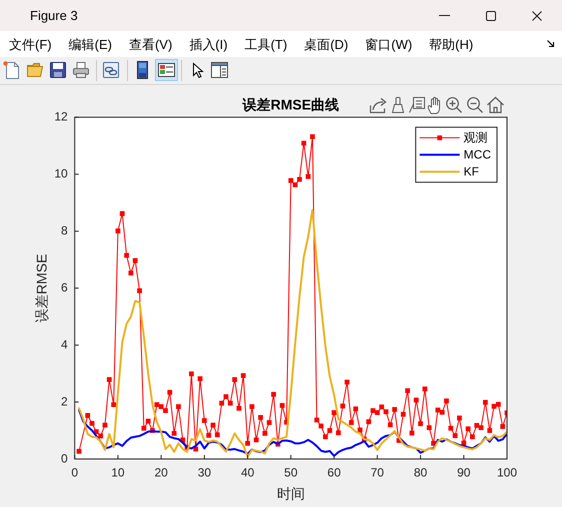 The height and width of the screenshot is (507, 562). Describe the element at coordinates (118, 473) in the screenshot. I see `x-tick-label: 10` at that location.